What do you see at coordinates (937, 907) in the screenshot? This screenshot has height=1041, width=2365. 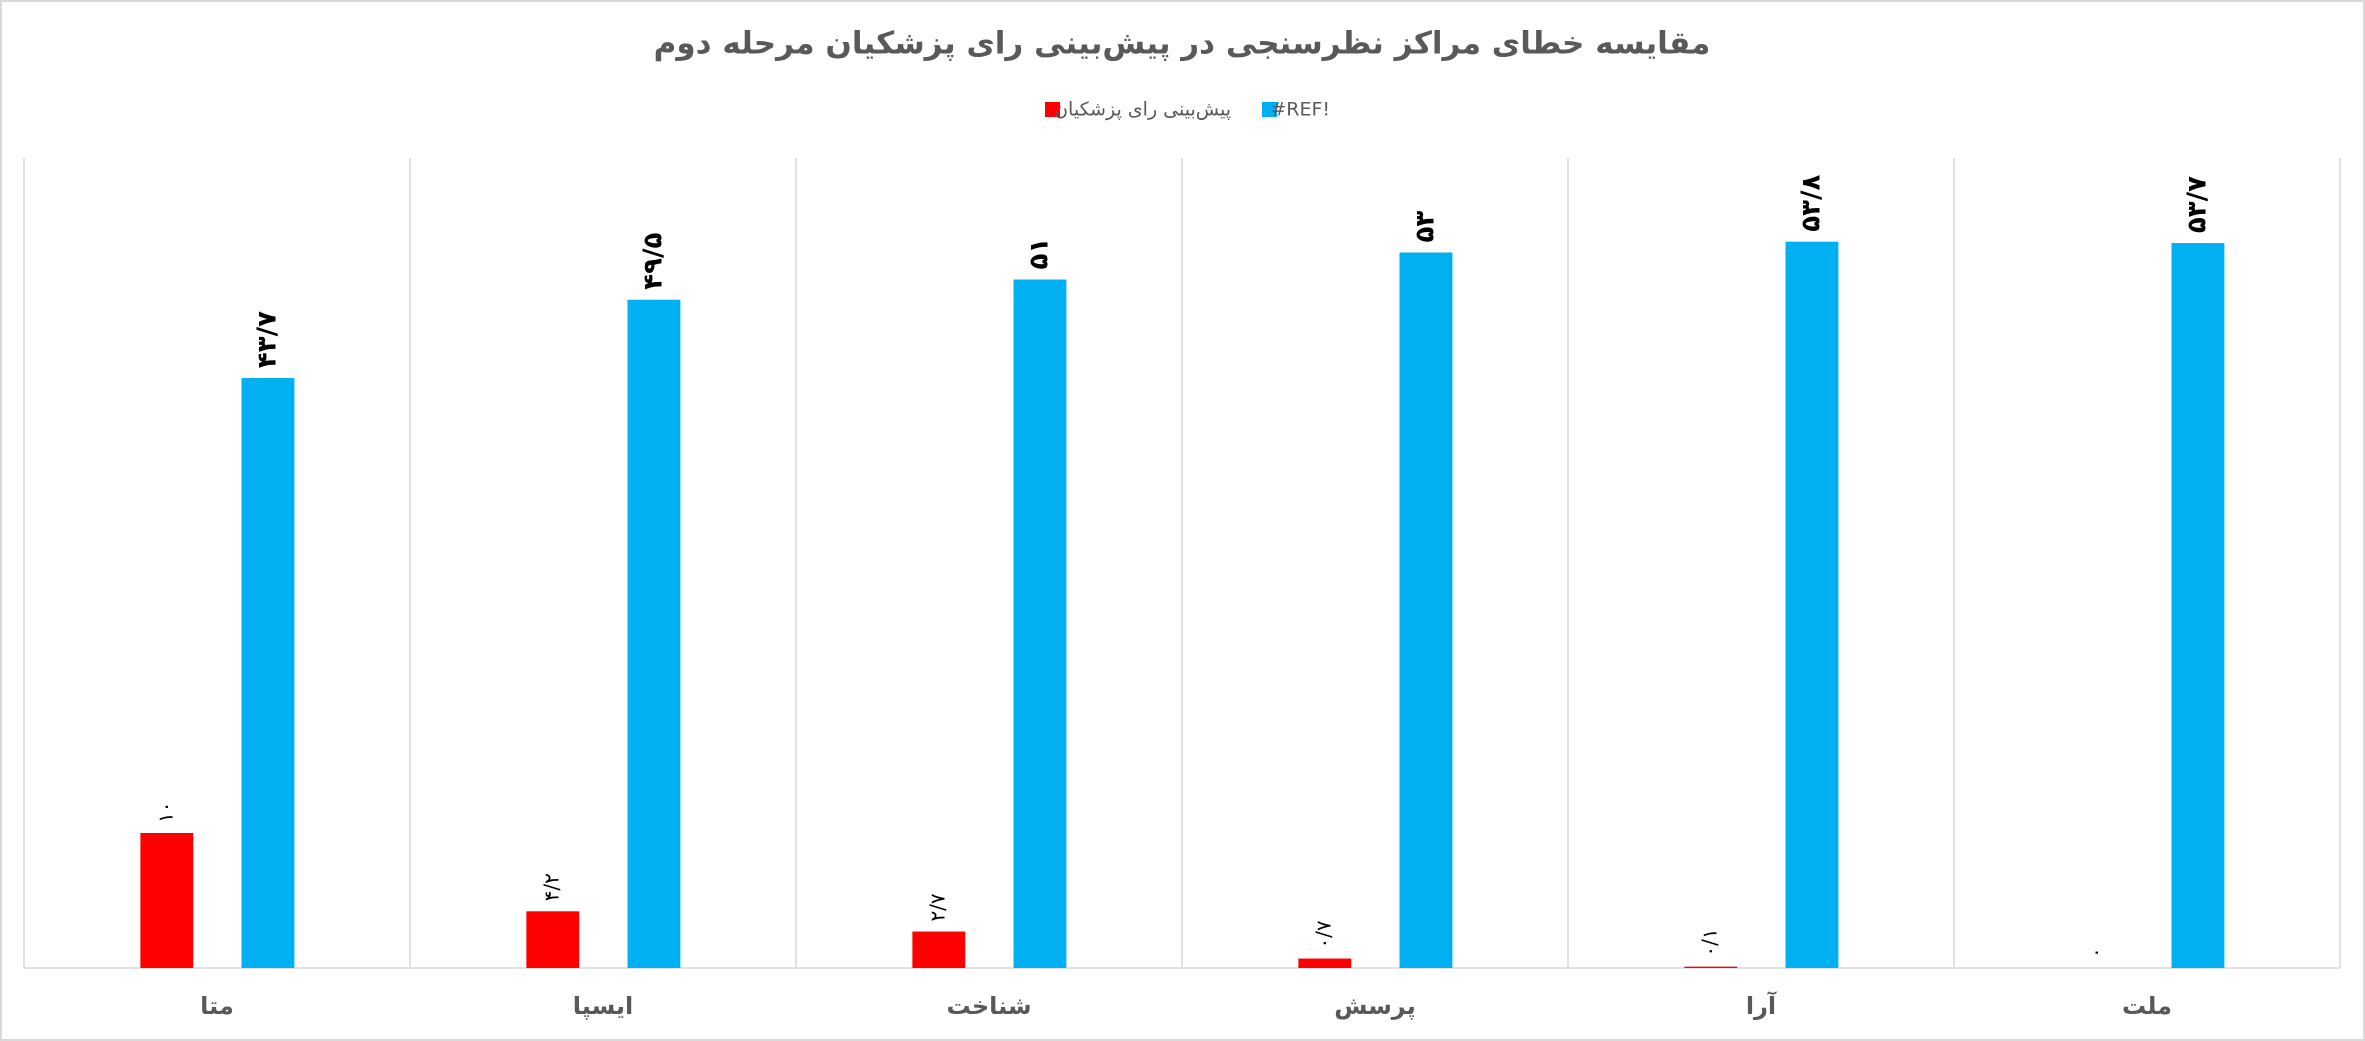 I see `data-label: ۲/۷` at bounding box center [937, 907].